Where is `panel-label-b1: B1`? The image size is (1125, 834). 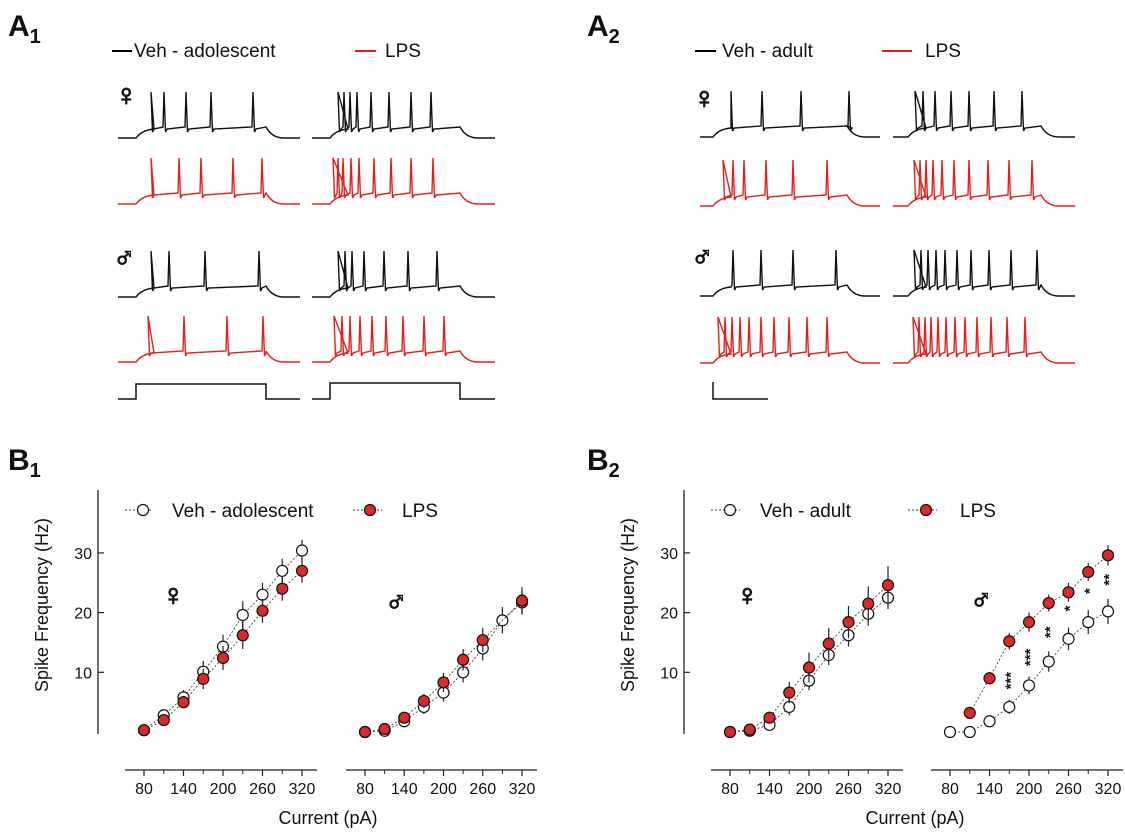 panel-label-b1: B1 is located at coordinates (24, 463).